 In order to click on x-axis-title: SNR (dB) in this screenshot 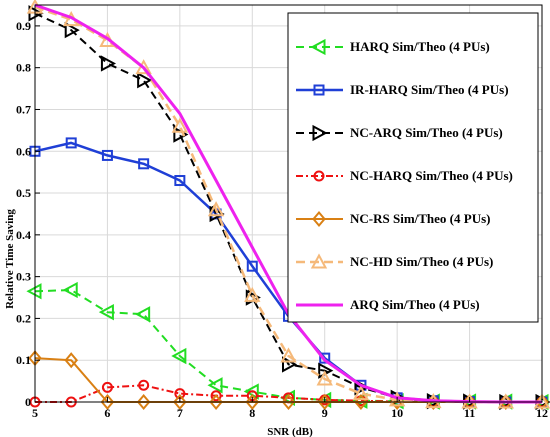, I will do `click(290, 431)`.